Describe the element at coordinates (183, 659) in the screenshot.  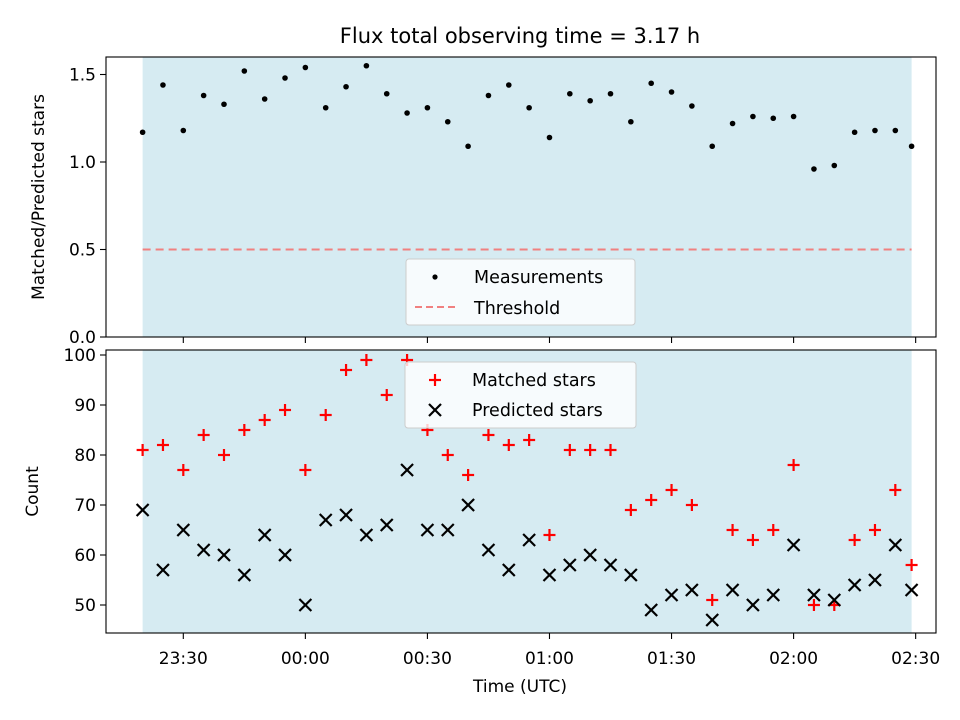
I see `bottom-xtick-label: 23:30` at that location.